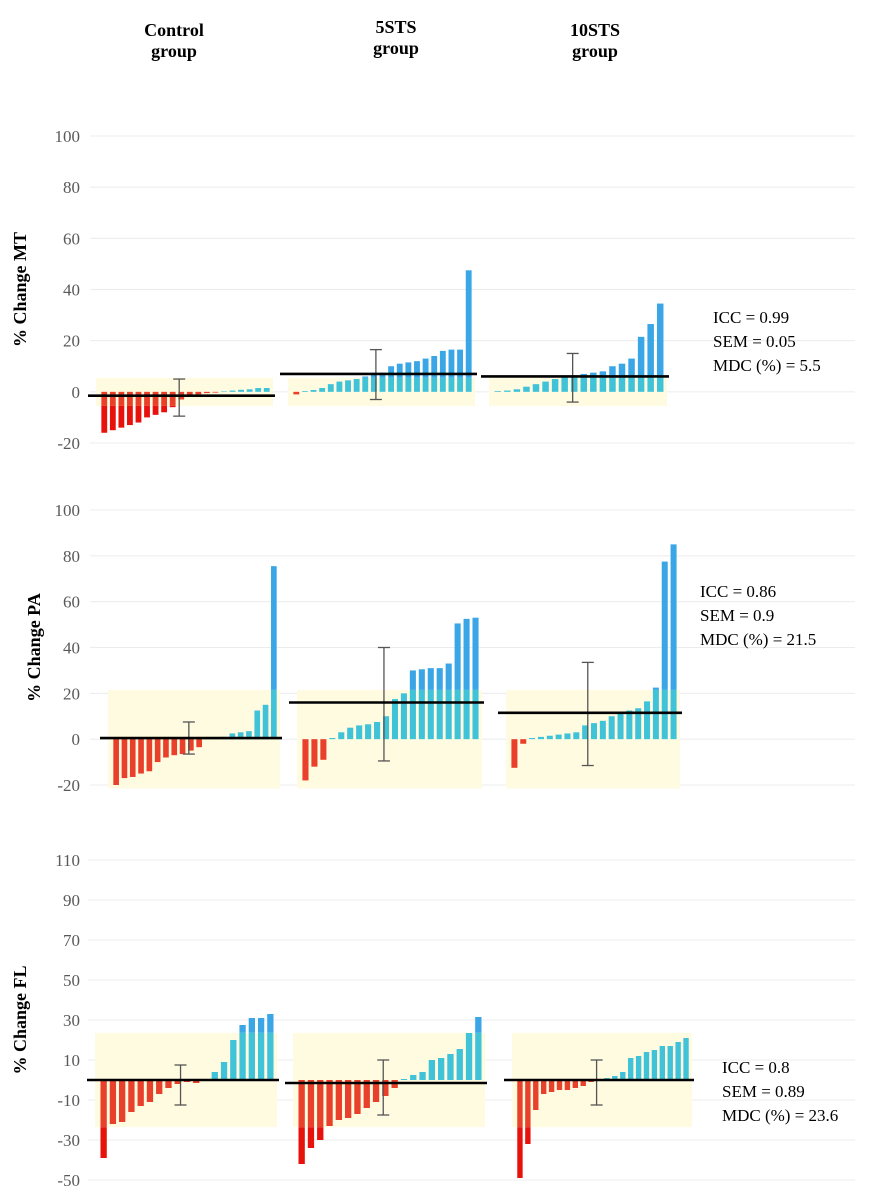 The width and height of the screenshot is (875, 1200). I want to click on pa-y-tick-label: -20, so click(68, 785).